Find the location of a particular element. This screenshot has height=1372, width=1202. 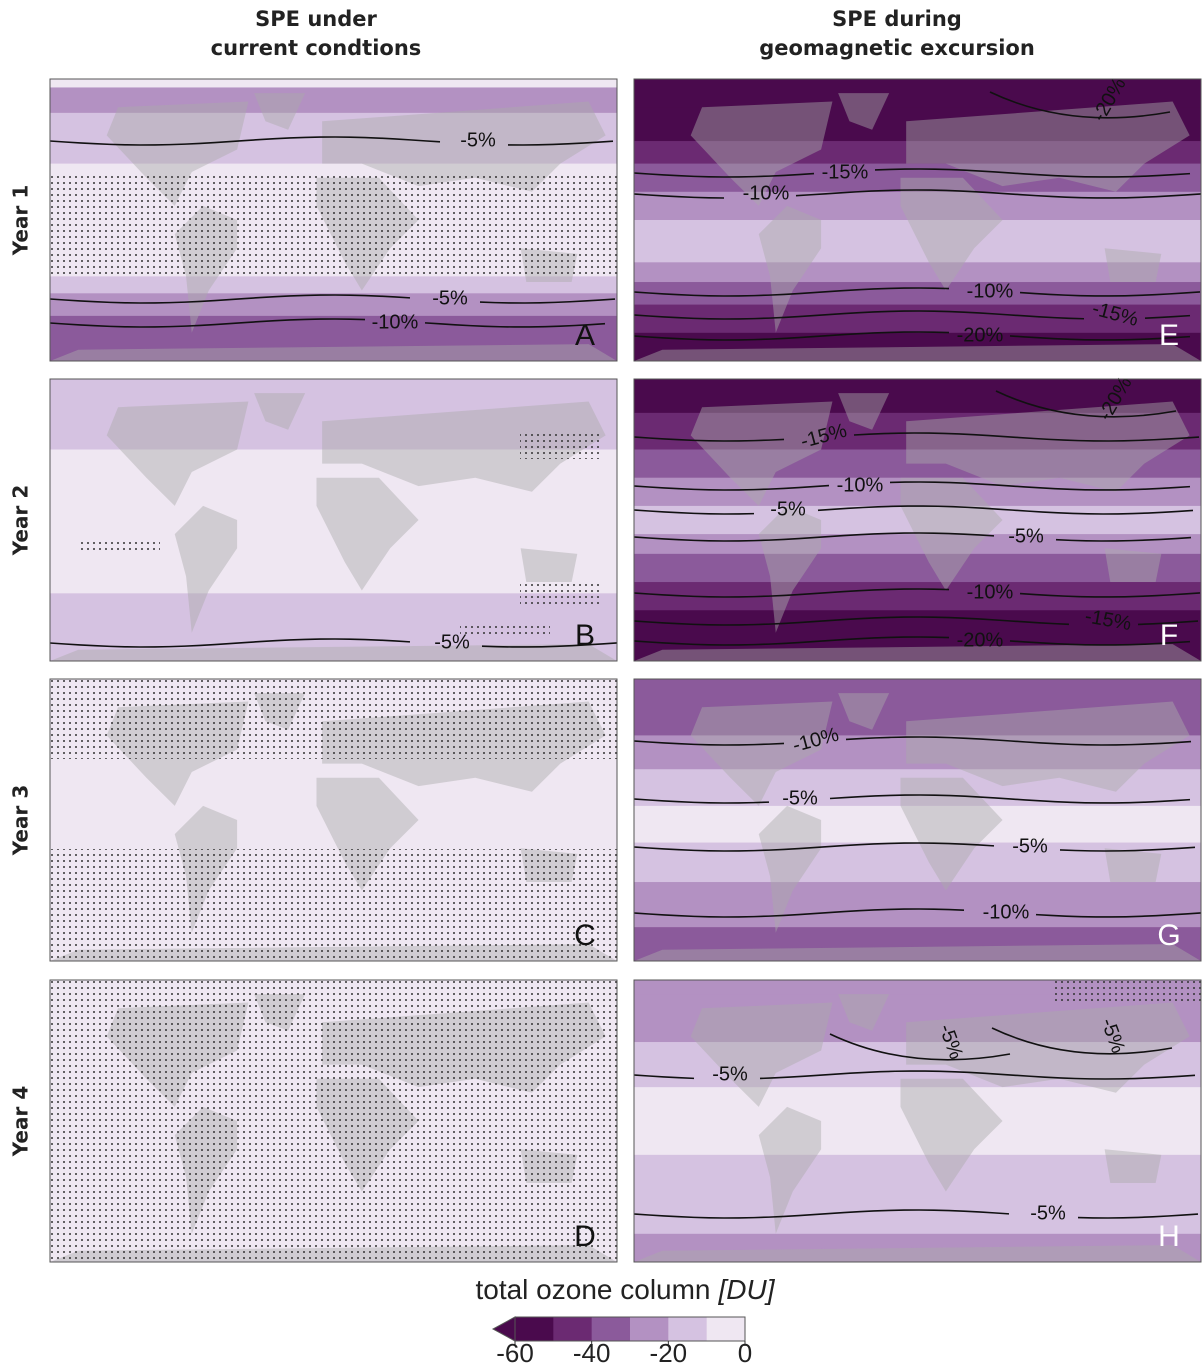

column-header: SPE during is located at coordinates (897, 19).